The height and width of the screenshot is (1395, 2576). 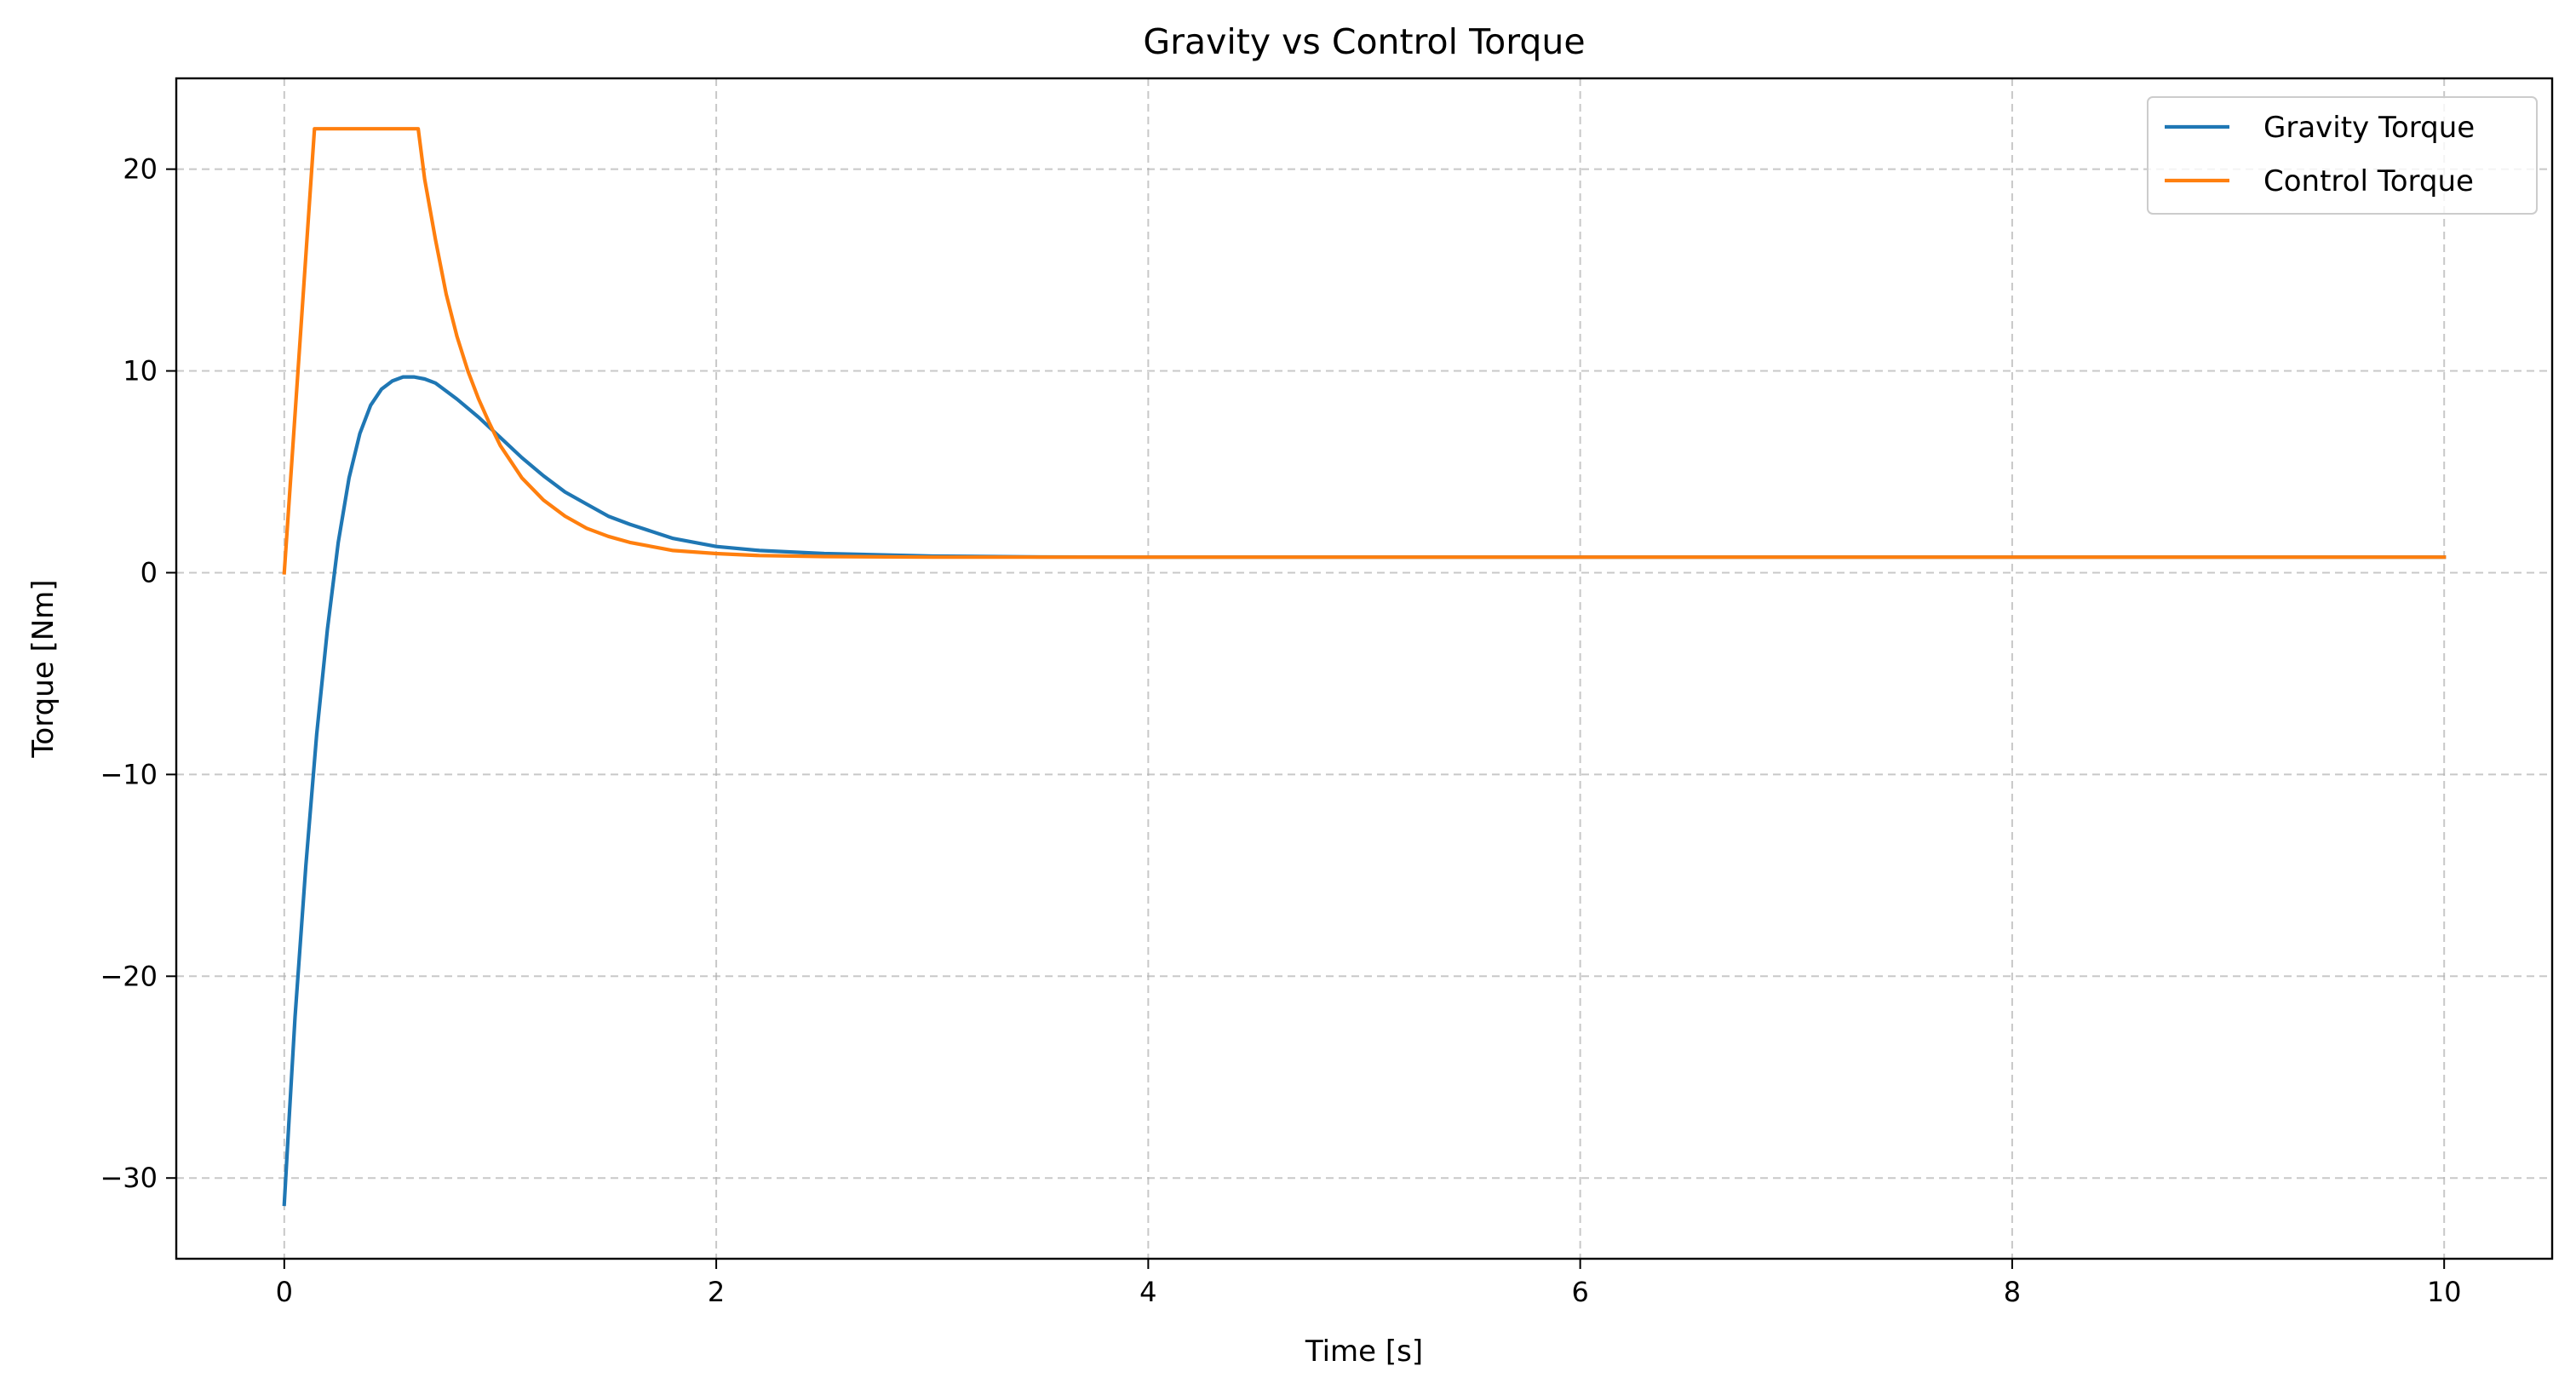 I want to click on x-tick-label: 8, so click(x=2012, y=1292).